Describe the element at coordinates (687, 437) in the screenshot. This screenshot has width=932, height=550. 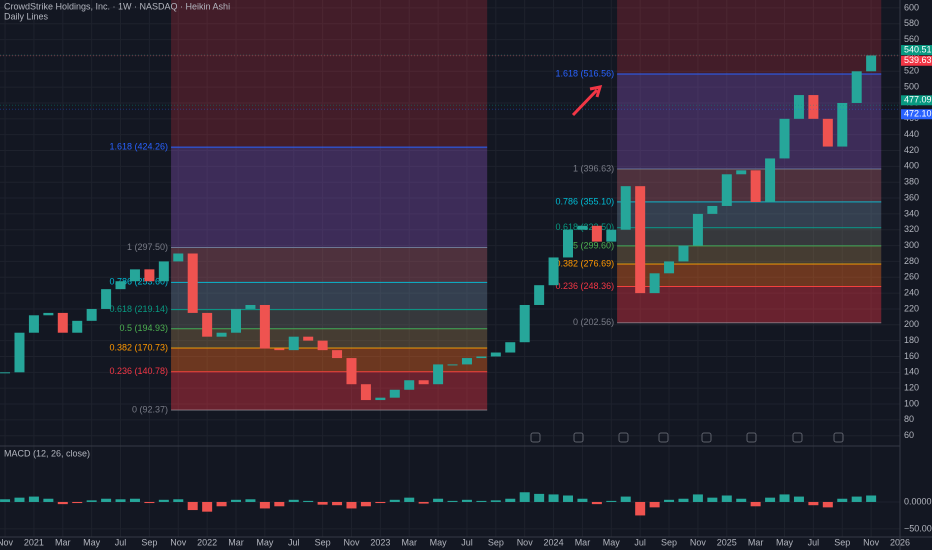
I see `earnings-icons` at that location.